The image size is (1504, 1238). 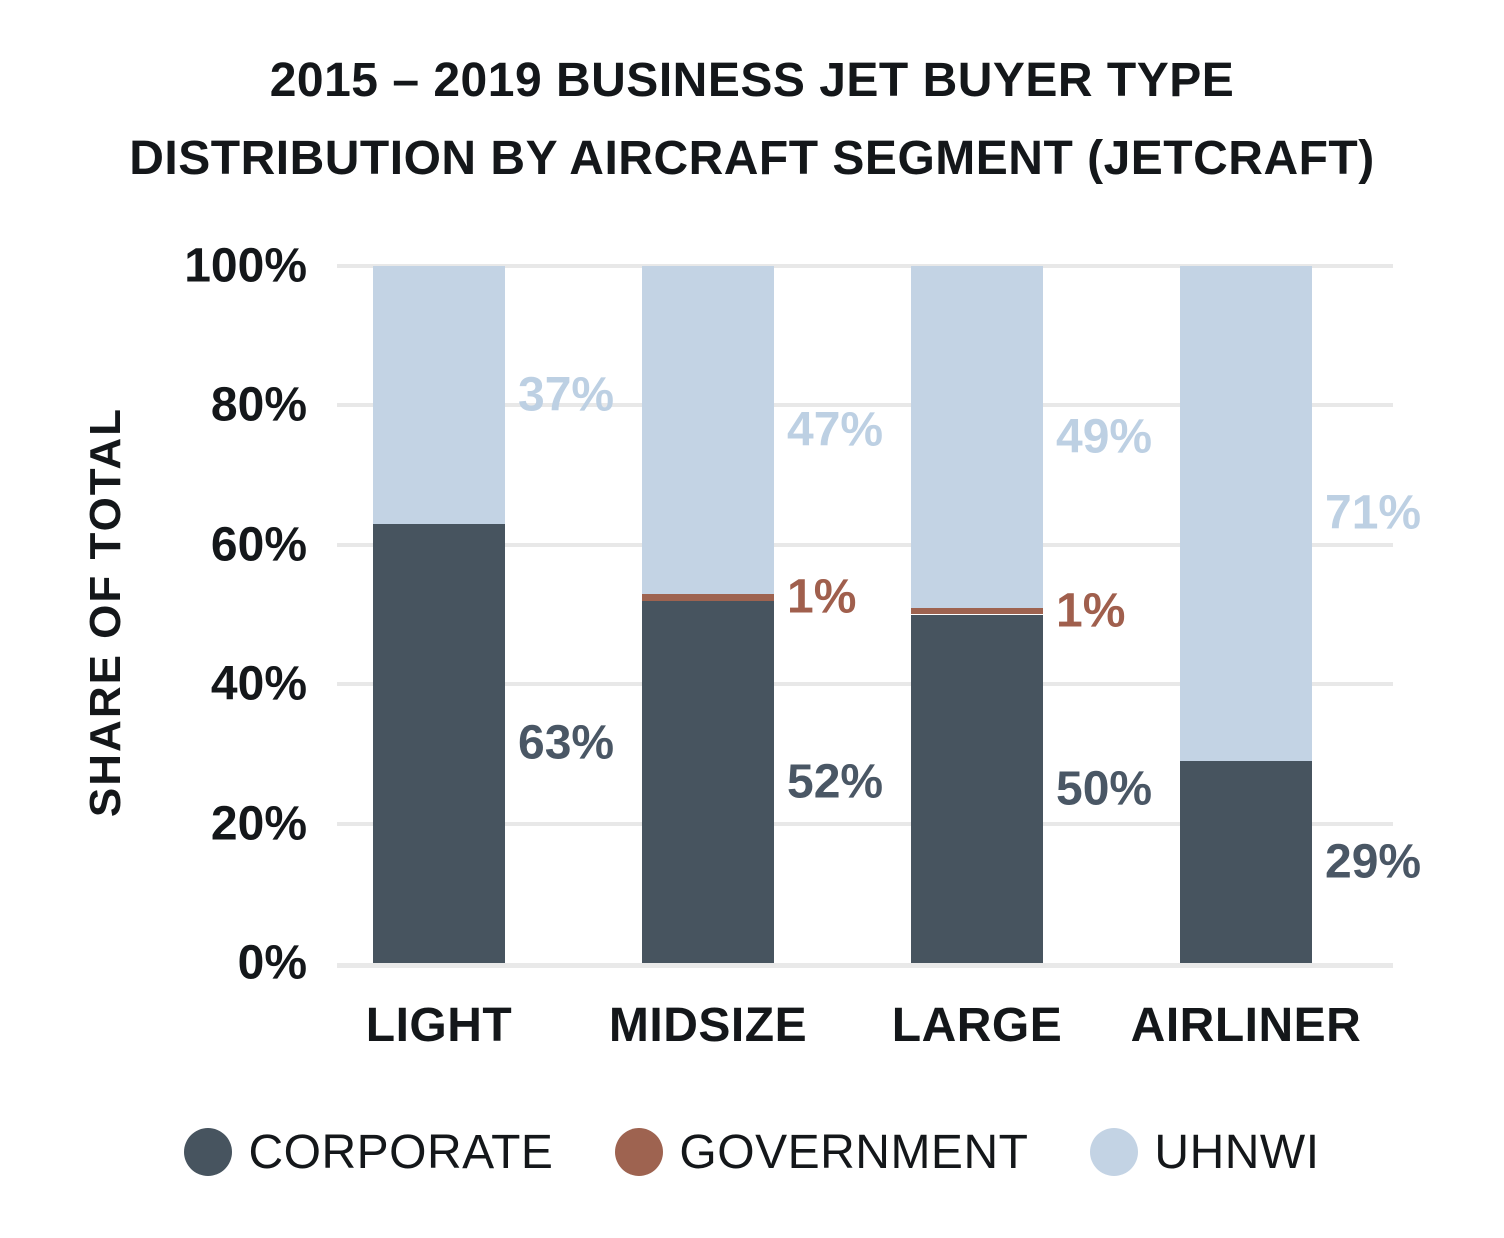 What do you see at coordinates (272, 963) in the screenshot?
I see `y-tick-label-0: 0%` at bounding box center [272, 963].